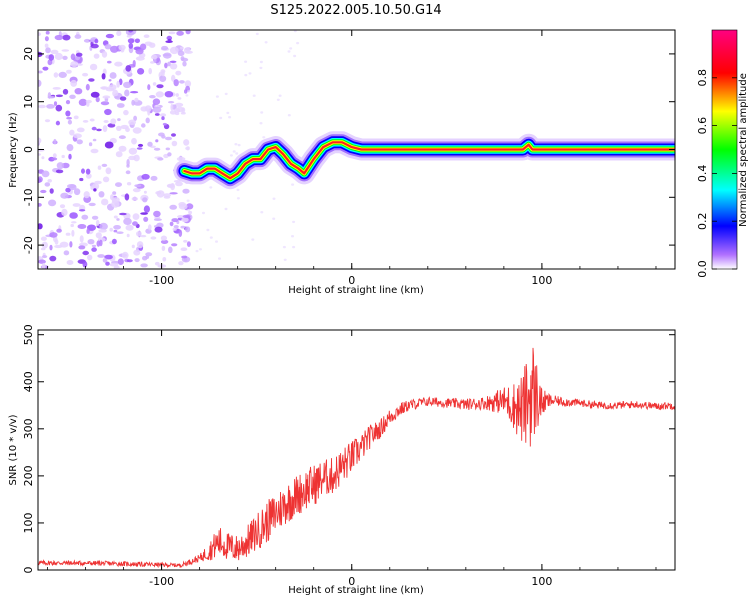  What do you see at coordinates (356, 290) in the screenshot?
I see `spectrogram-x-axis-label: Height of straight line (km)` at bounding box center [356, 290].